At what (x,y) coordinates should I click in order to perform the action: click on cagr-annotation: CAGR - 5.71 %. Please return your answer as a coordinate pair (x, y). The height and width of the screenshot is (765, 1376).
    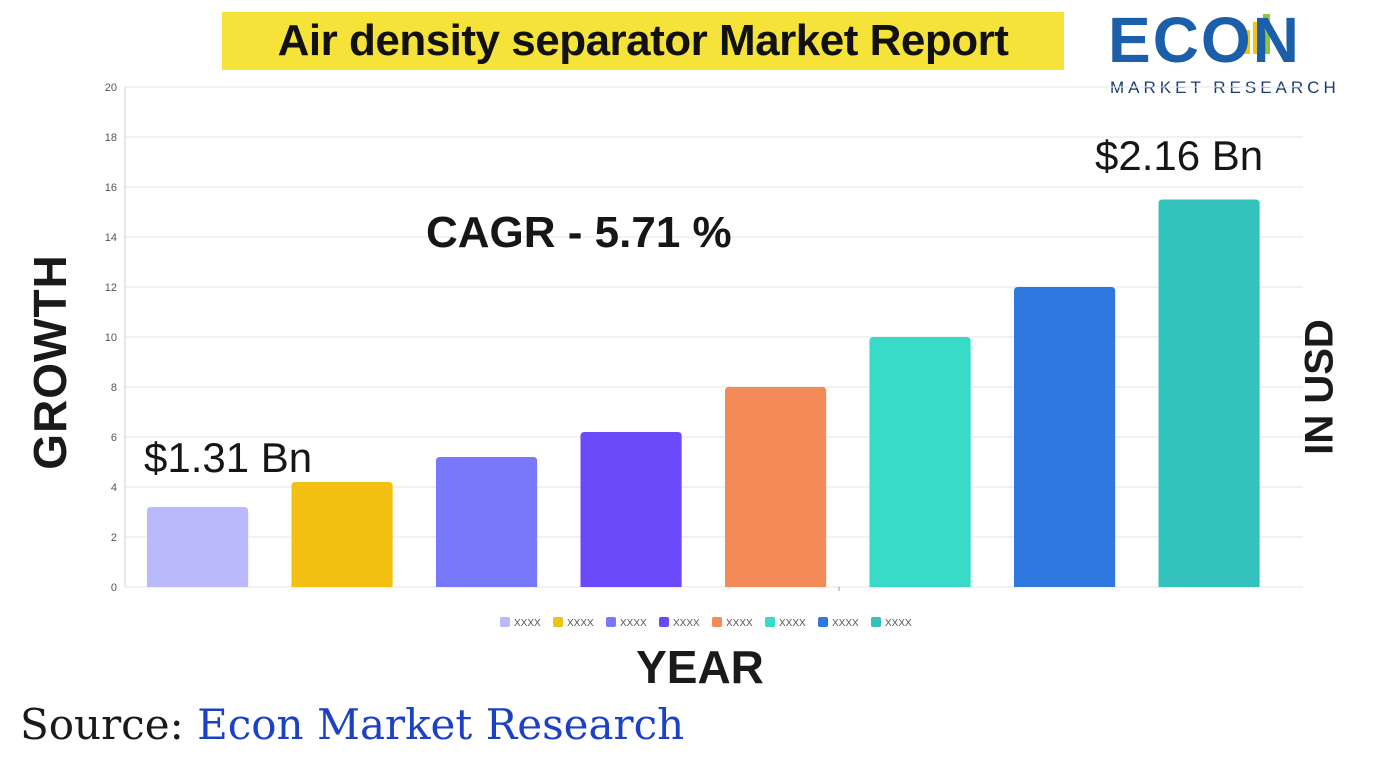
    Looking at the image, I should click on (579, 232).